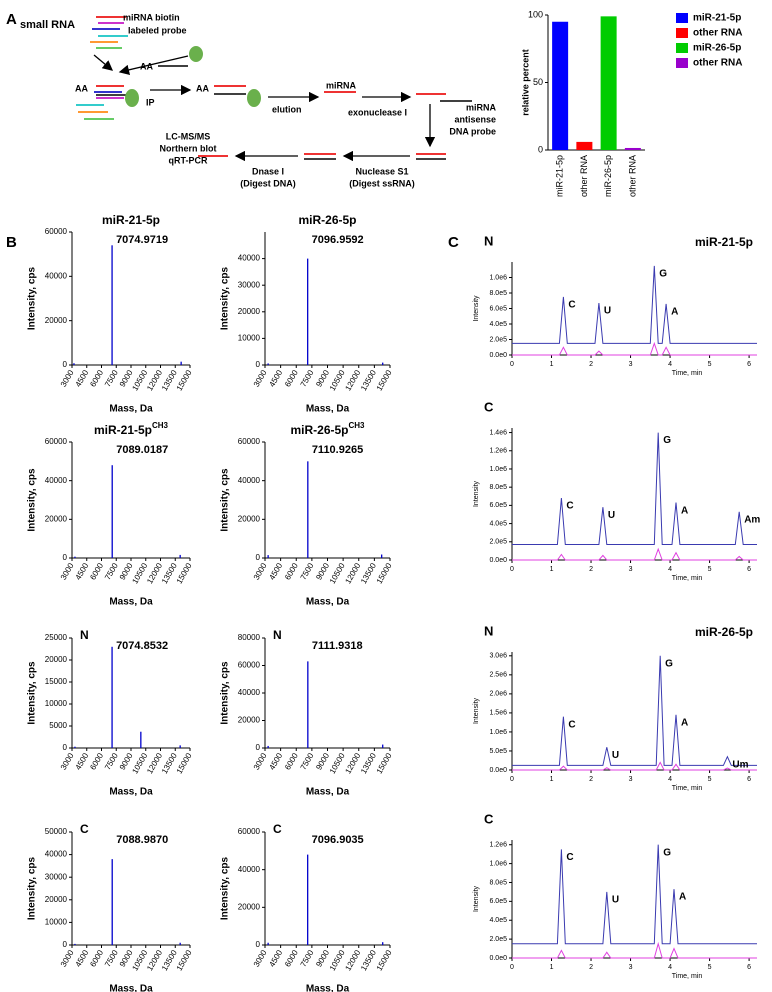 The image size is (772, 992). I want to click on diagram-label: small RNA, so click(47, 25).